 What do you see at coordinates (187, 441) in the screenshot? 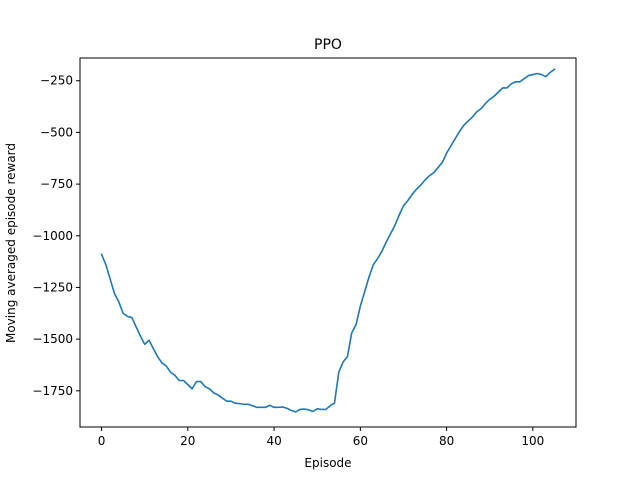
I see `x-tick-label: 20` at bounding box center [187, 441].